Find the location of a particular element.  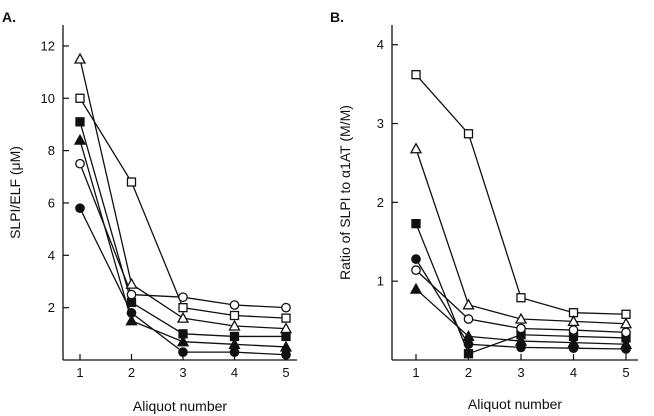

y-tick-label: 8 is located at coordinates (51, 150).